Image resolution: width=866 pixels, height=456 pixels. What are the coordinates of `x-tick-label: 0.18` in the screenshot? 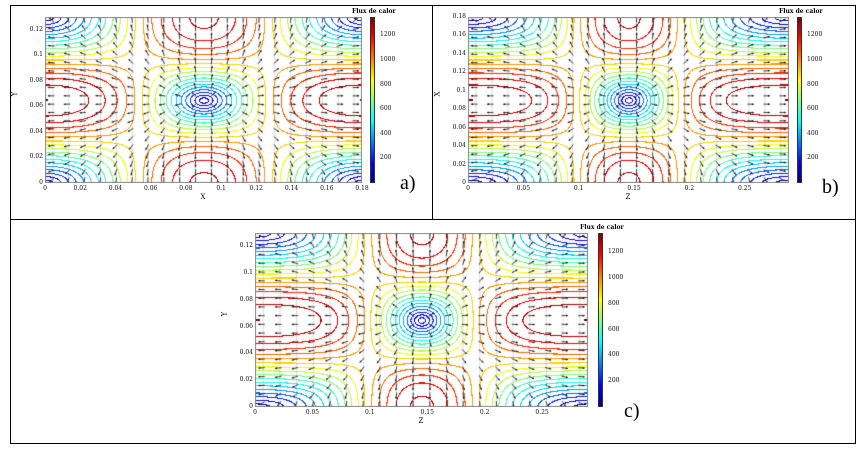 It's located at (362, 188).